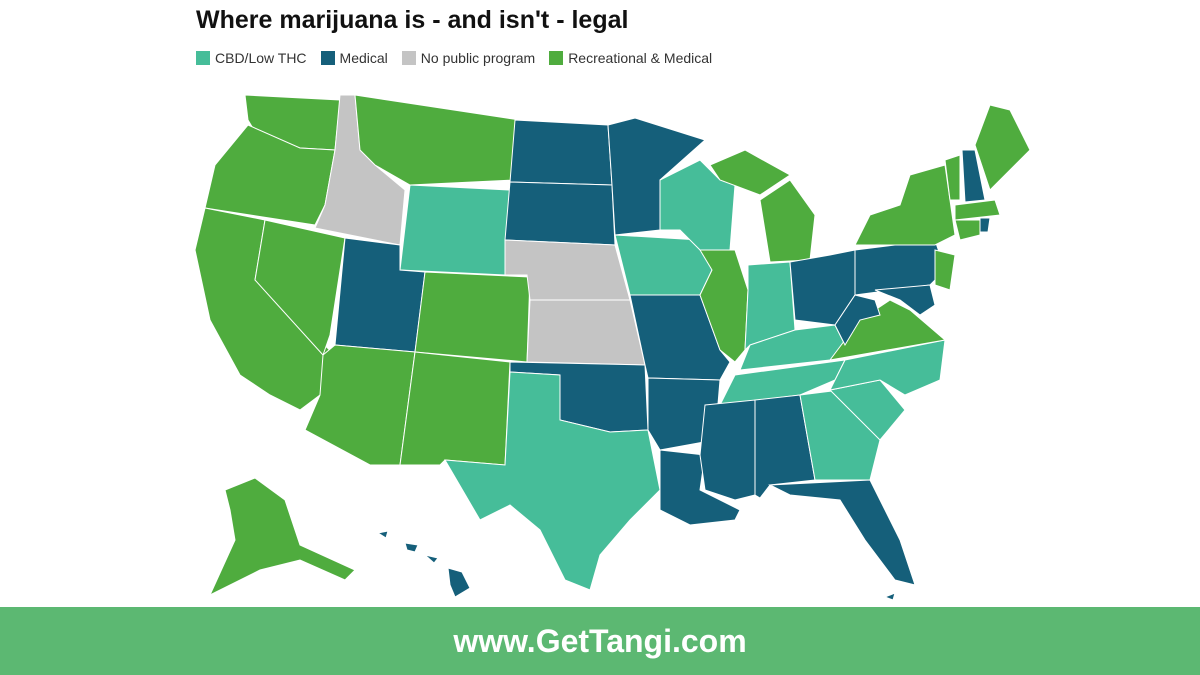  What do you see at coordinates (412, 20) in the screenshot?
I see `title: Where marijuana is - and isn't - legal` at bounding box center [412, 20].